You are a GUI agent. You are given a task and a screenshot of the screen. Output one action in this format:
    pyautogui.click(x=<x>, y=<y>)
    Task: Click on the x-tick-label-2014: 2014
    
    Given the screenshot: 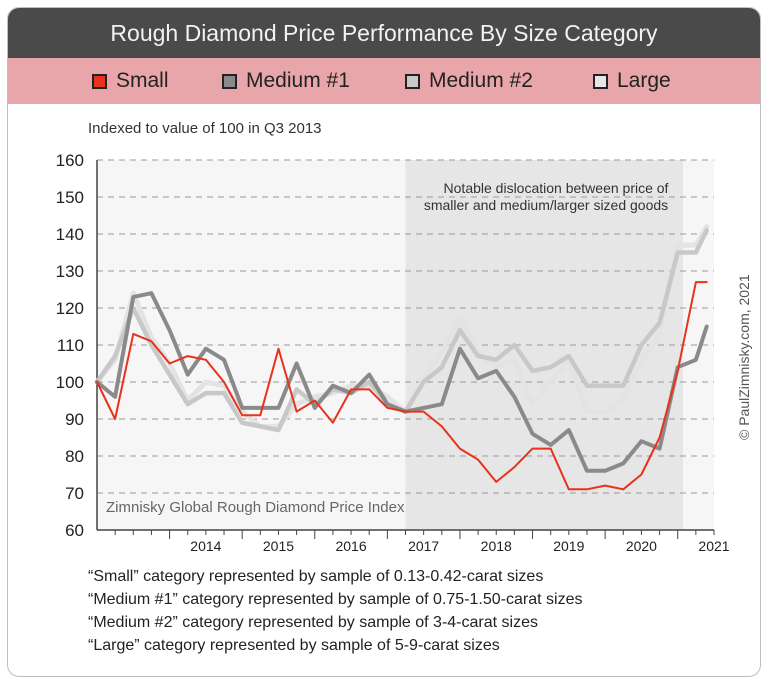 What is the action you would take?
    pyautogui.click(x=205, y=546)
    